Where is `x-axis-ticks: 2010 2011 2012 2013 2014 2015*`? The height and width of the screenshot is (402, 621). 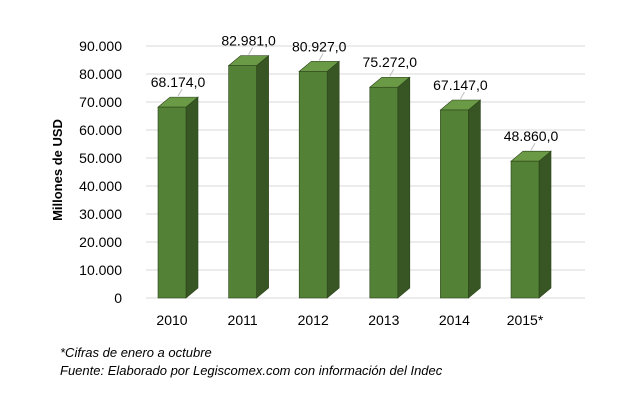 x-axis-ticks: 2010 2011 2012 2013 2014 2015* is located at coordinates (349, 320).